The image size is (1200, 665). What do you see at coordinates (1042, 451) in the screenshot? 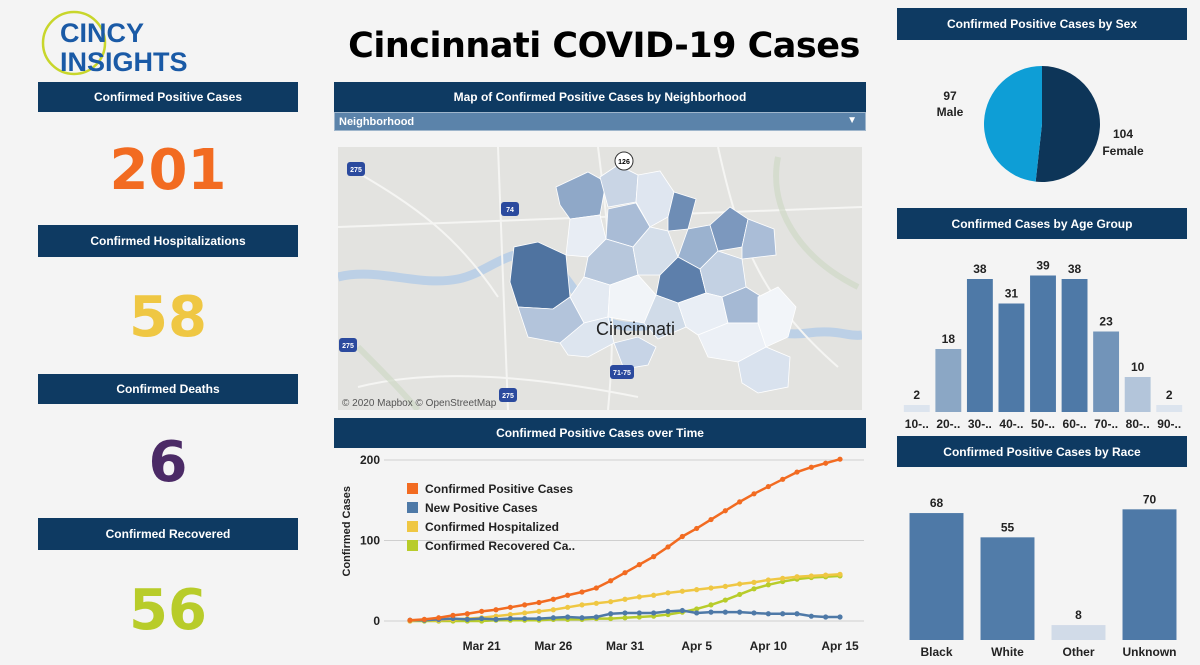
I see `race-chart-header: Confirmed Positive Cases by Race` at bounding box center [1042, 451].